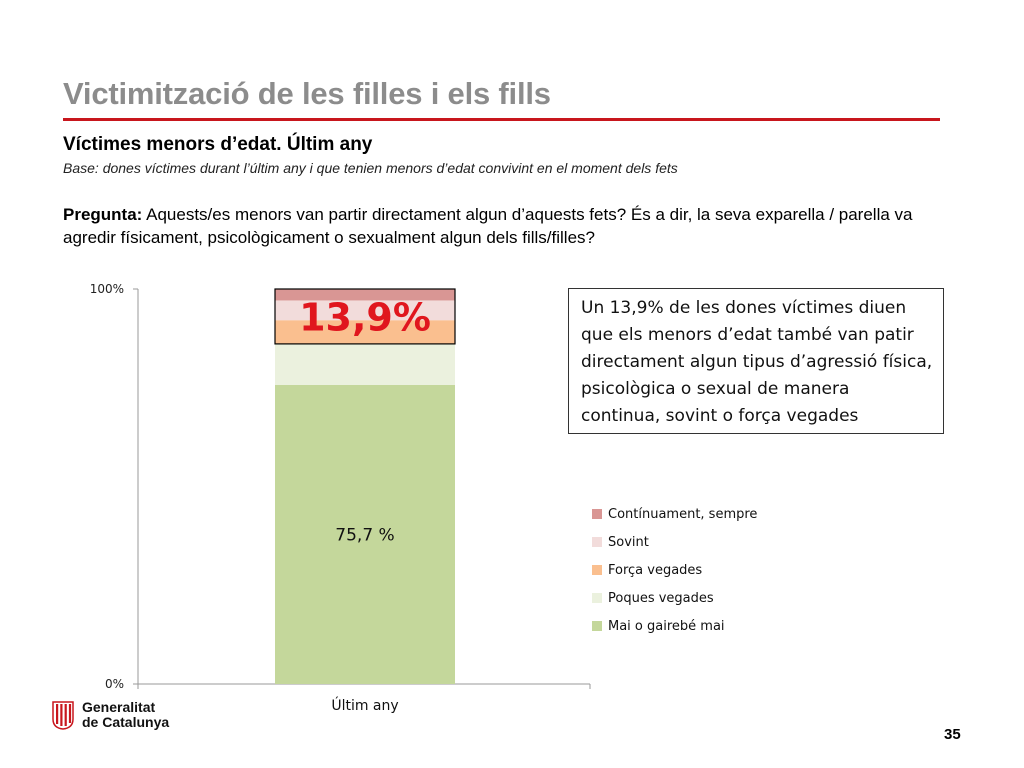 The height and width of the screenshot is (768, 1024). I want to click on legend-item: Poques vegades, so click(674, 598).